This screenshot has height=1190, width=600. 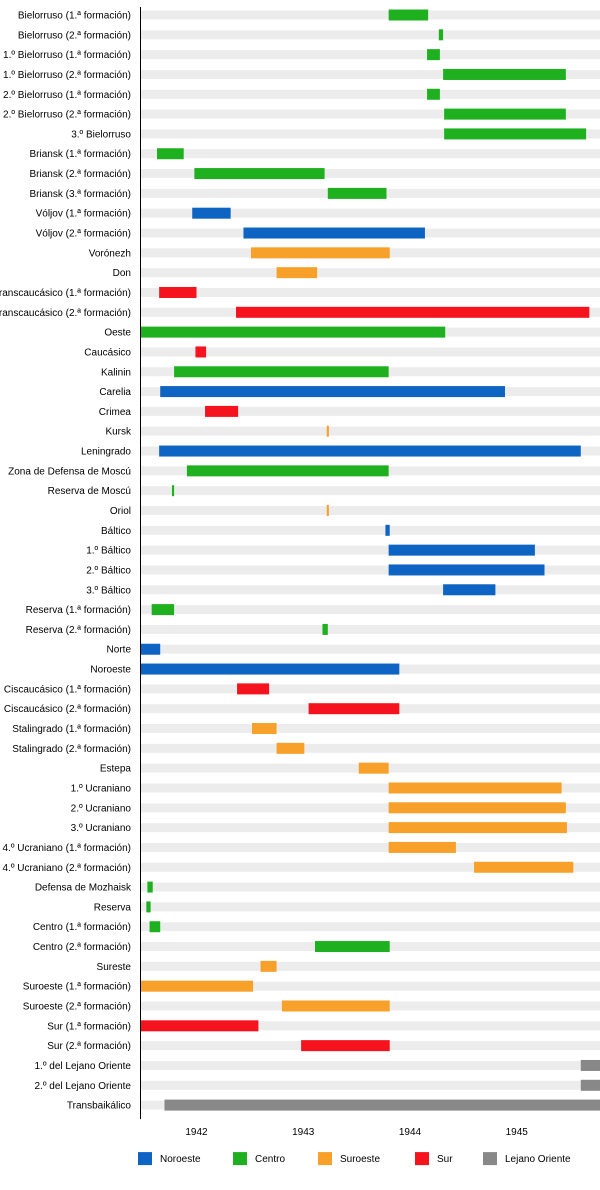 I want to click on row-label: 3.º Ucraniano, so click(x=101, y=828).